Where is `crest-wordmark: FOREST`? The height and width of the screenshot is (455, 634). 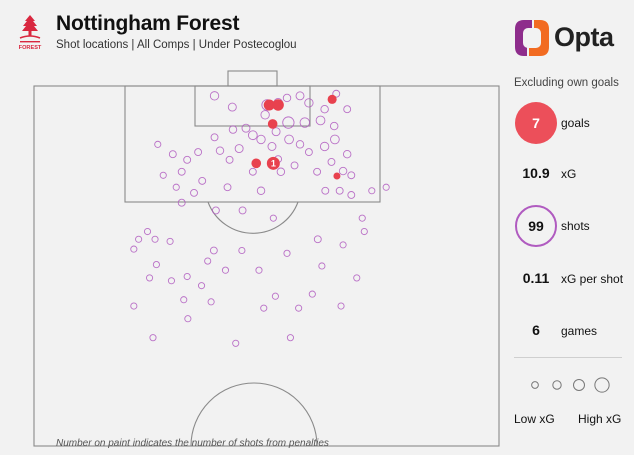
crest-wordmark: FOREST is located at coordinates (30, 48).